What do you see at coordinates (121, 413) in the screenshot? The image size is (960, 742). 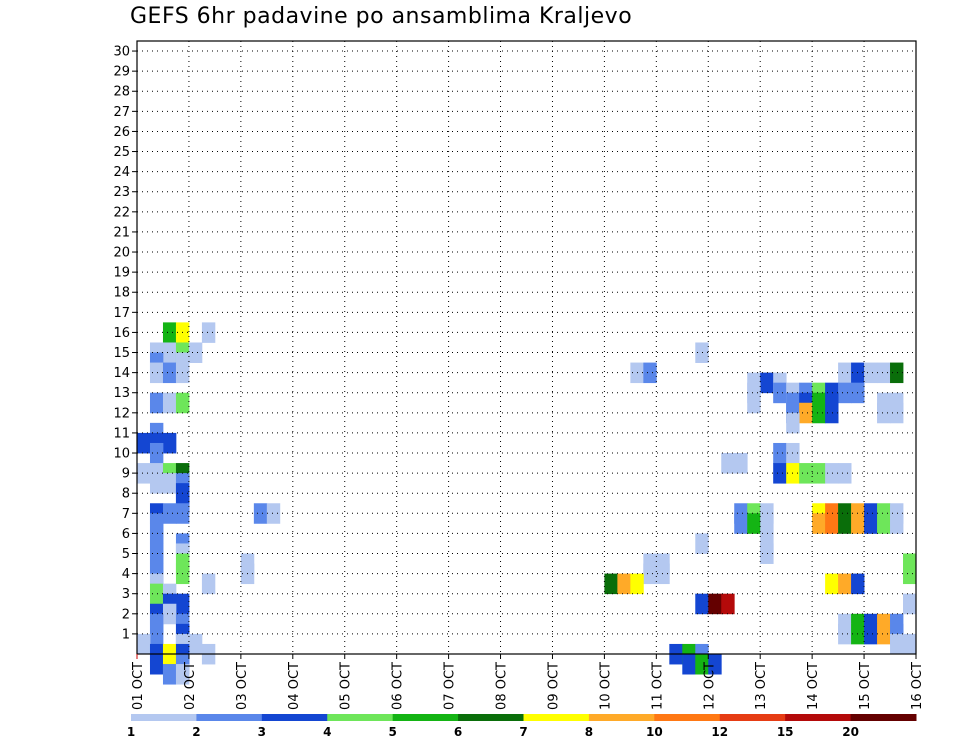 I see `y-tick-label: 12` at bounding box center [121, 413].